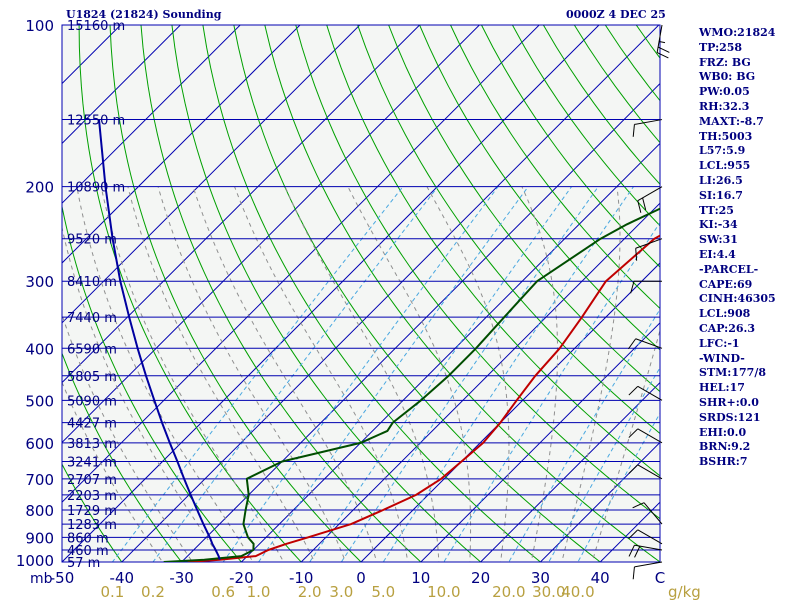 Image resolution: width=800 pixels, height=600 pixels. I want to click on index-item: FRZ: BG, so click(725, 62).